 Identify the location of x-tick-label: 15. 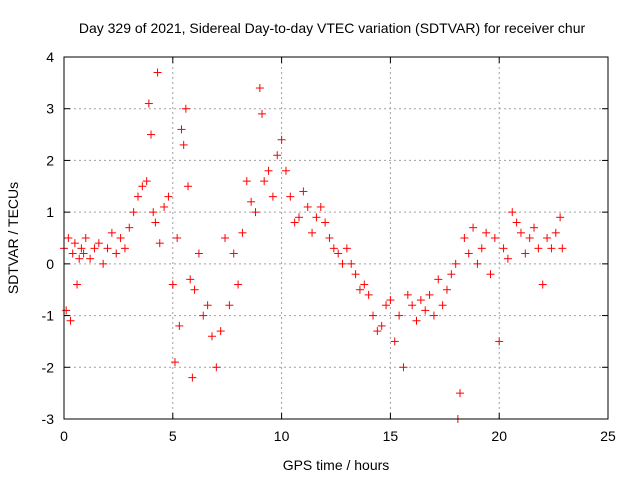
(391, 436).